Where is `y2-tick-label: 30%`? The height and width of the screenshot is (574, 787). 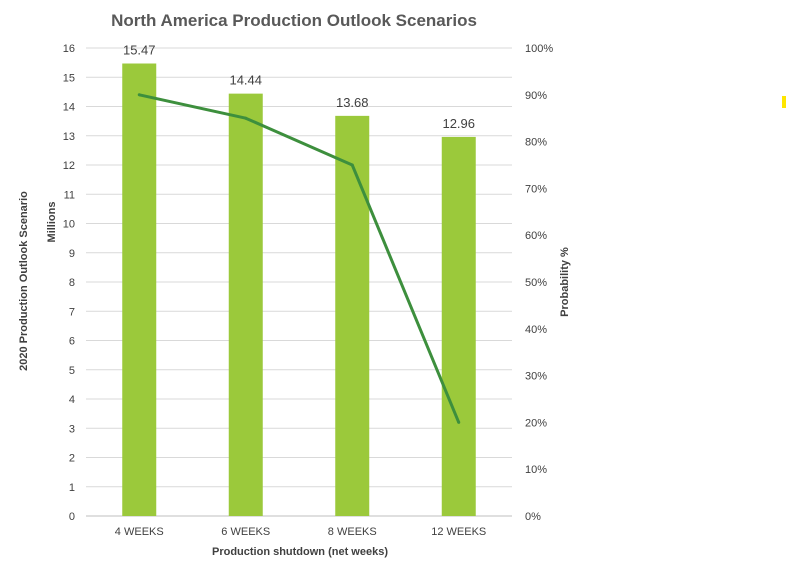 y2-tick-label: 30% is located at coordinates (536, 377).